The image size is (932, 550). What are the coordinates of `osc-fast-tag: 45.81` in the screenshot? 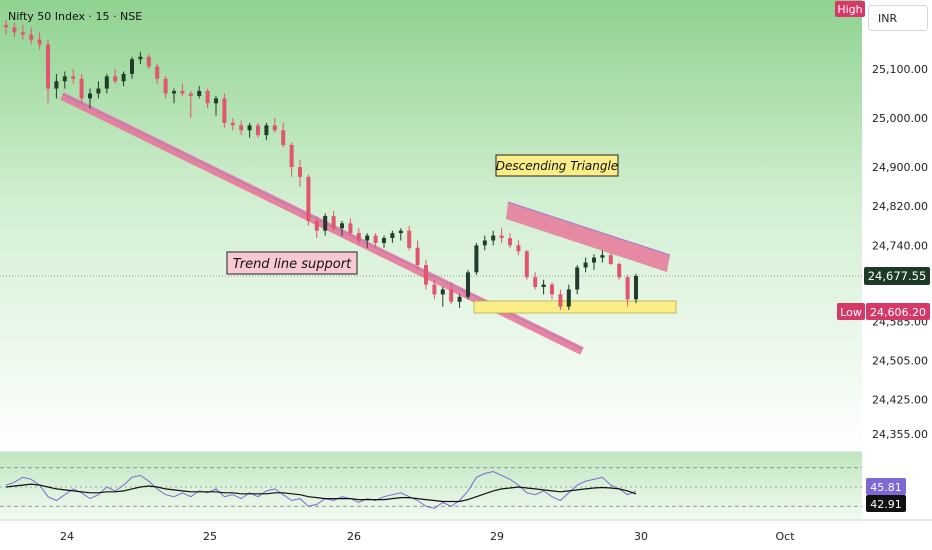 It's located at (886, 486).